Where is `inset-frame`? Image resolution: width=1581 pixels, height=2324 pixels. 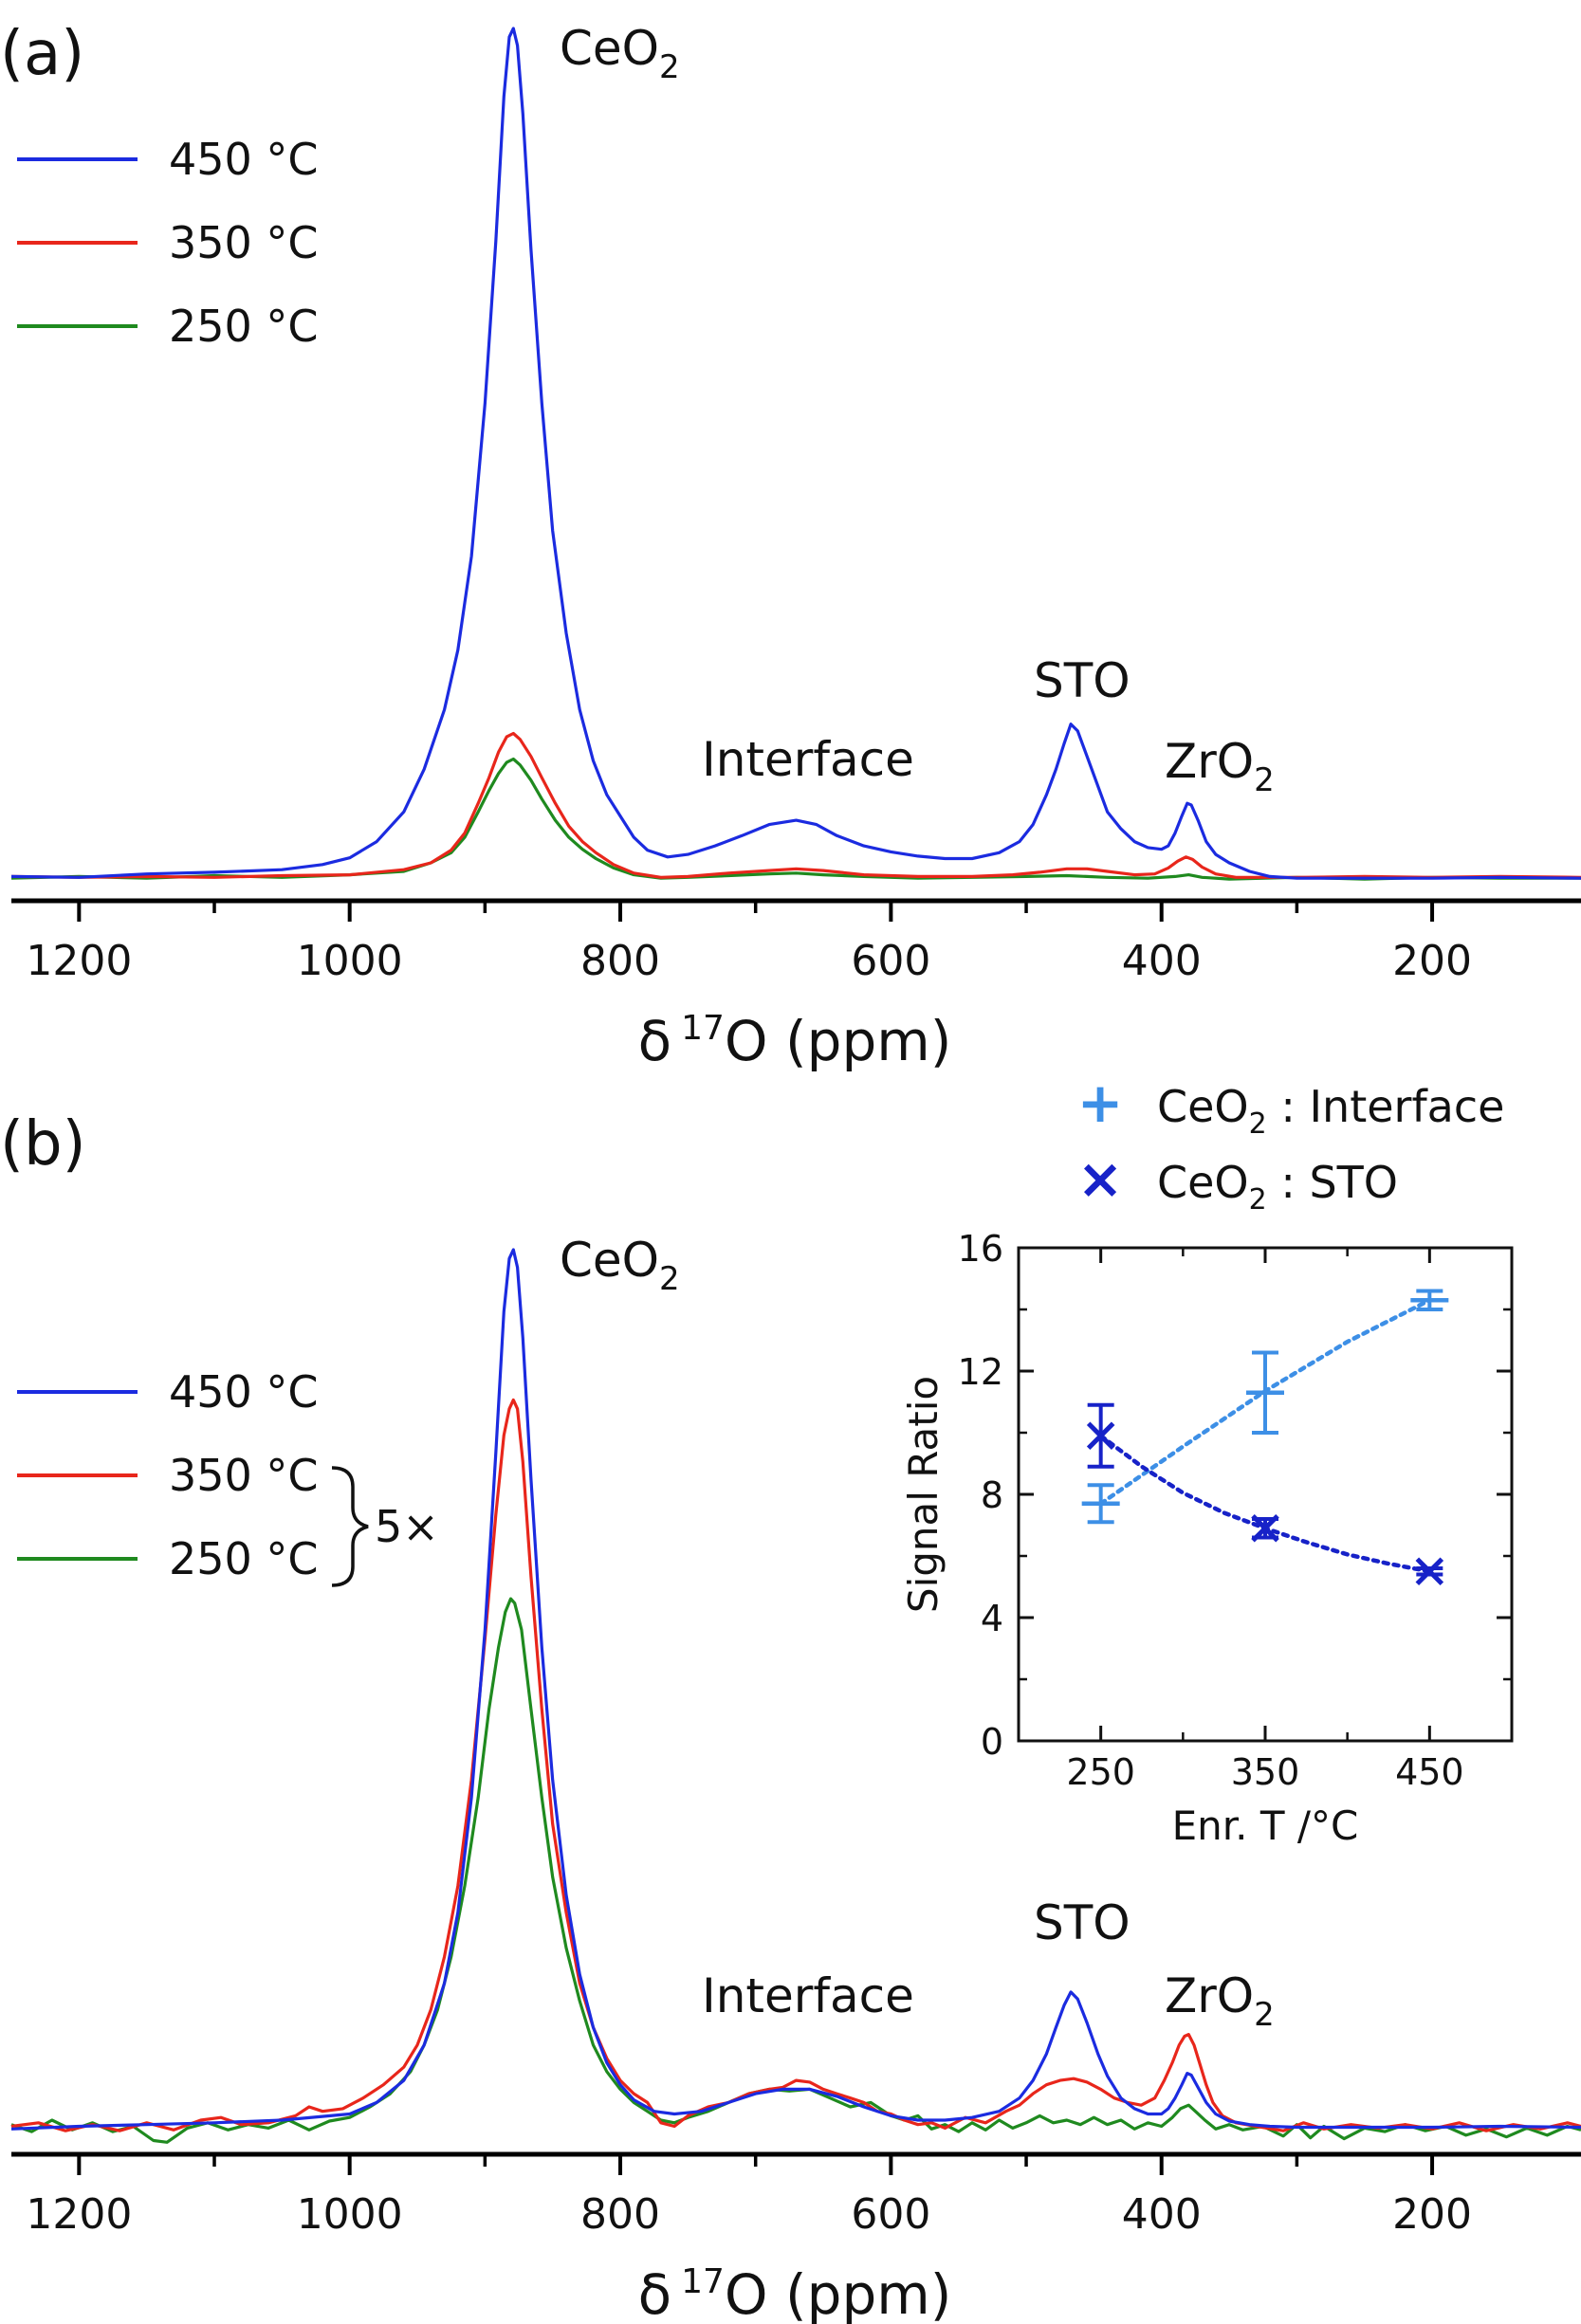 inset-frame is located at coordinates (1266, 1494).